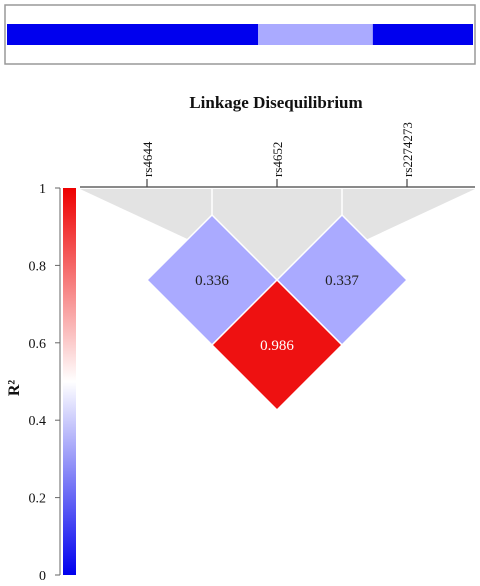  I want to click on colorbar-tick-label: 0.2, so click(38, 499).